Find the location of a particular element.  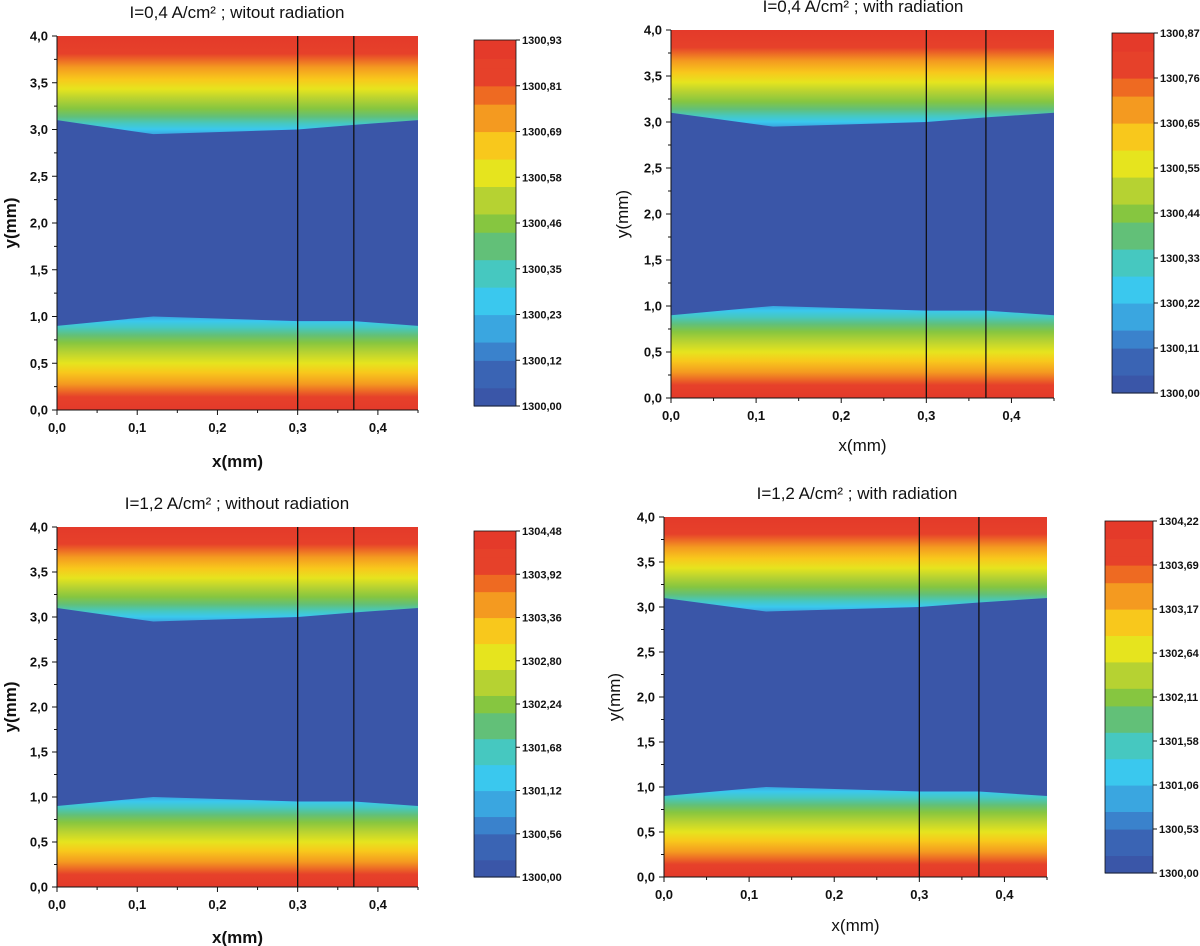

colorbar-tick-label: 1300,12 is located at coordinates (542, 361).